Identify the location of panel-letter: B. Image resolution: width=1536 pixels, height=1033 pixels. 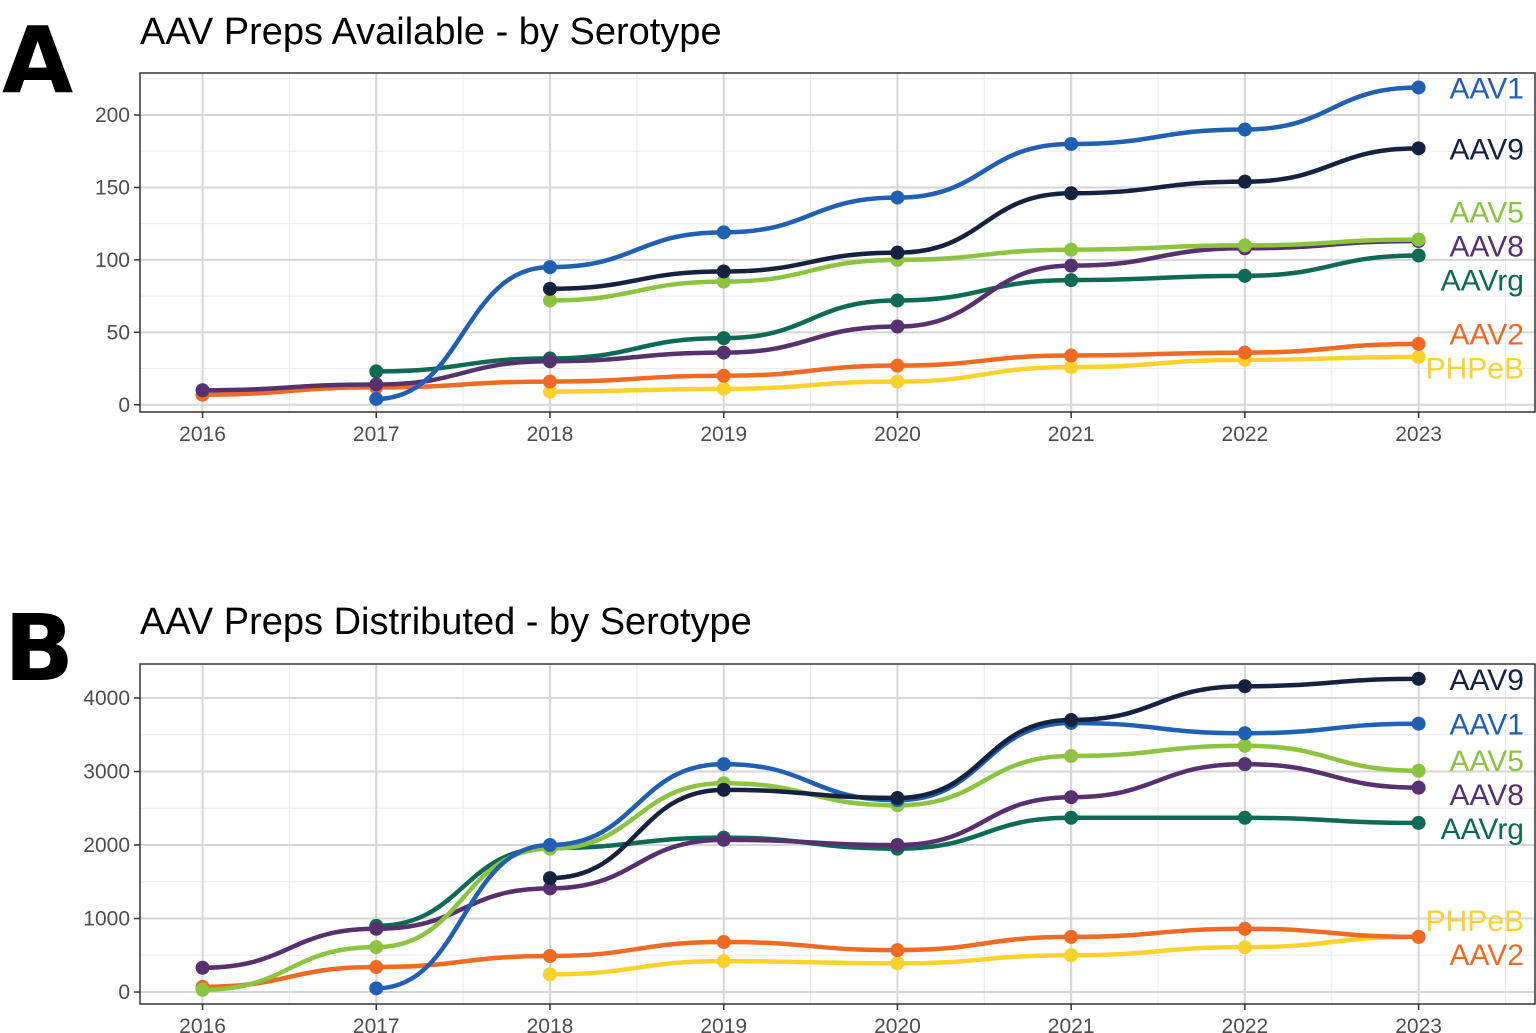
(39, 648).